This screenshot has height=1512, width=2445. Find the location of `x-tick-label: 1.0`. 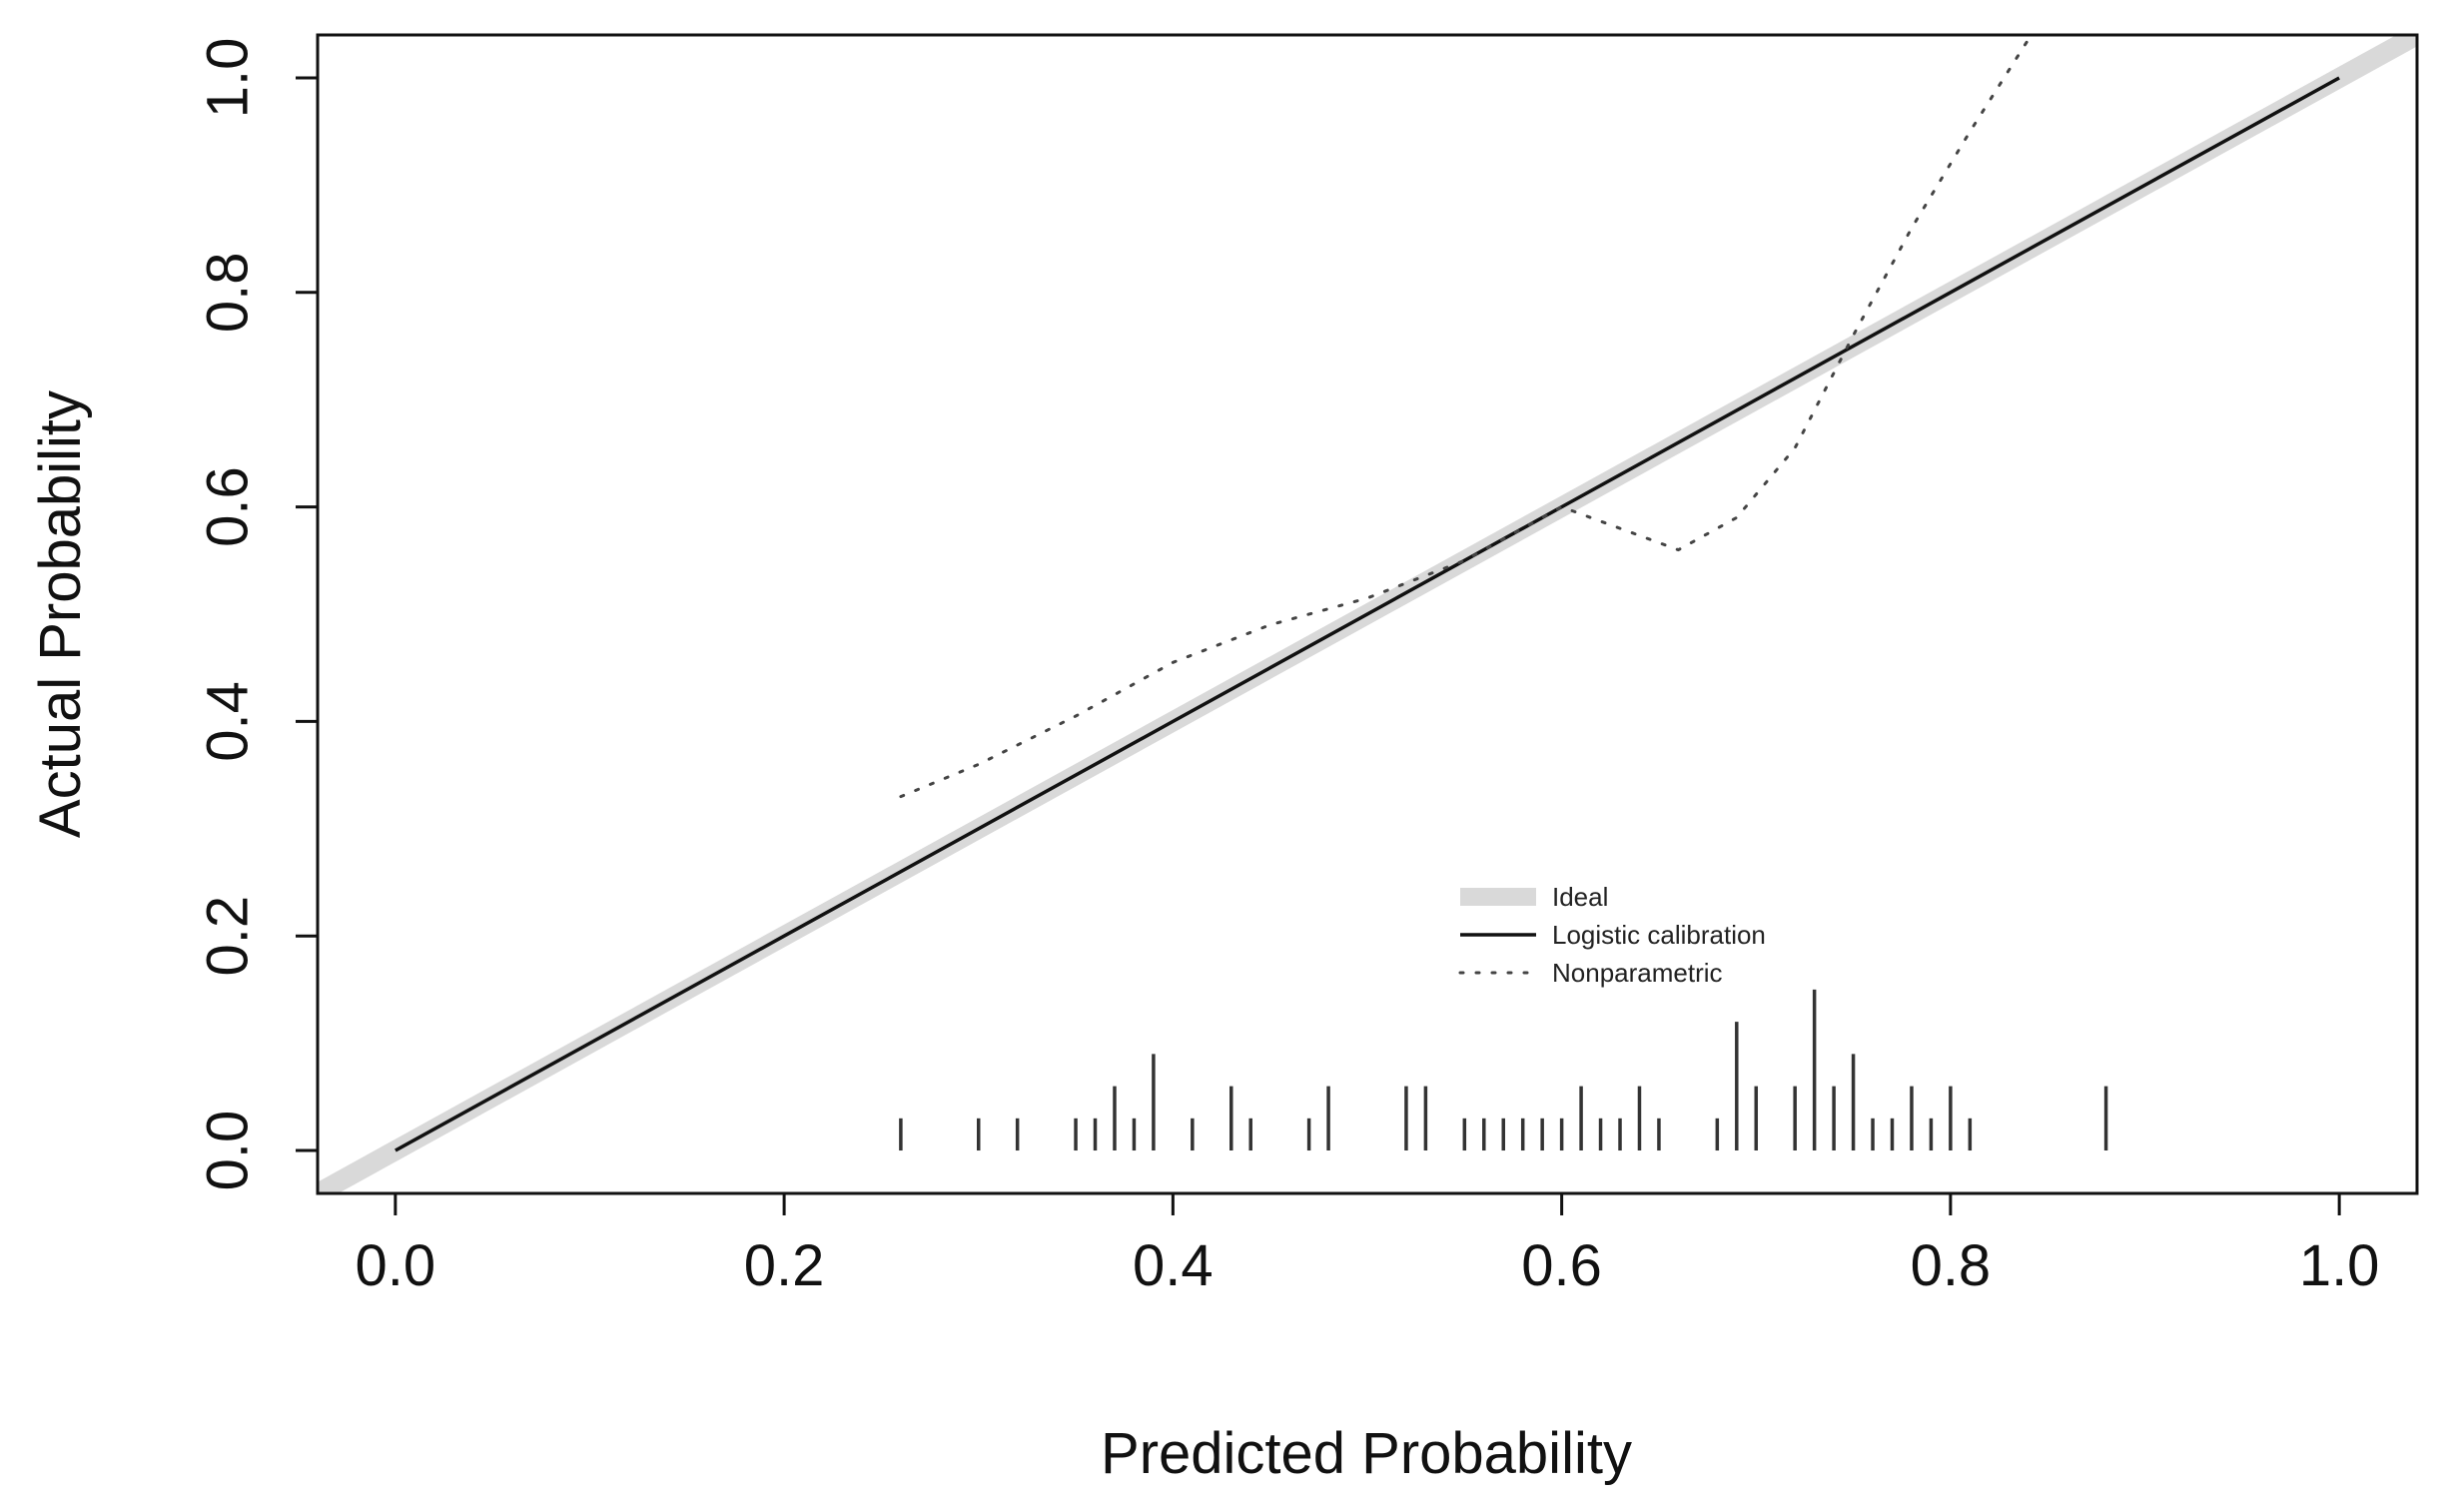

x-tick-label: 1.0 is located at coordinates (2339, 1266).